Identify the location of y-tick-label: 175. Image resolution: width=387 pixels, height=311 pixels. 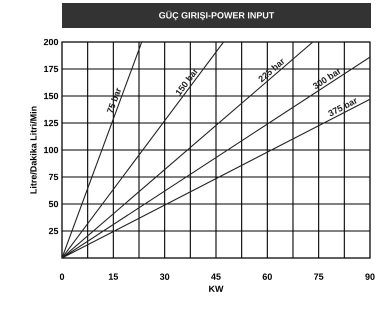
(51, 69).